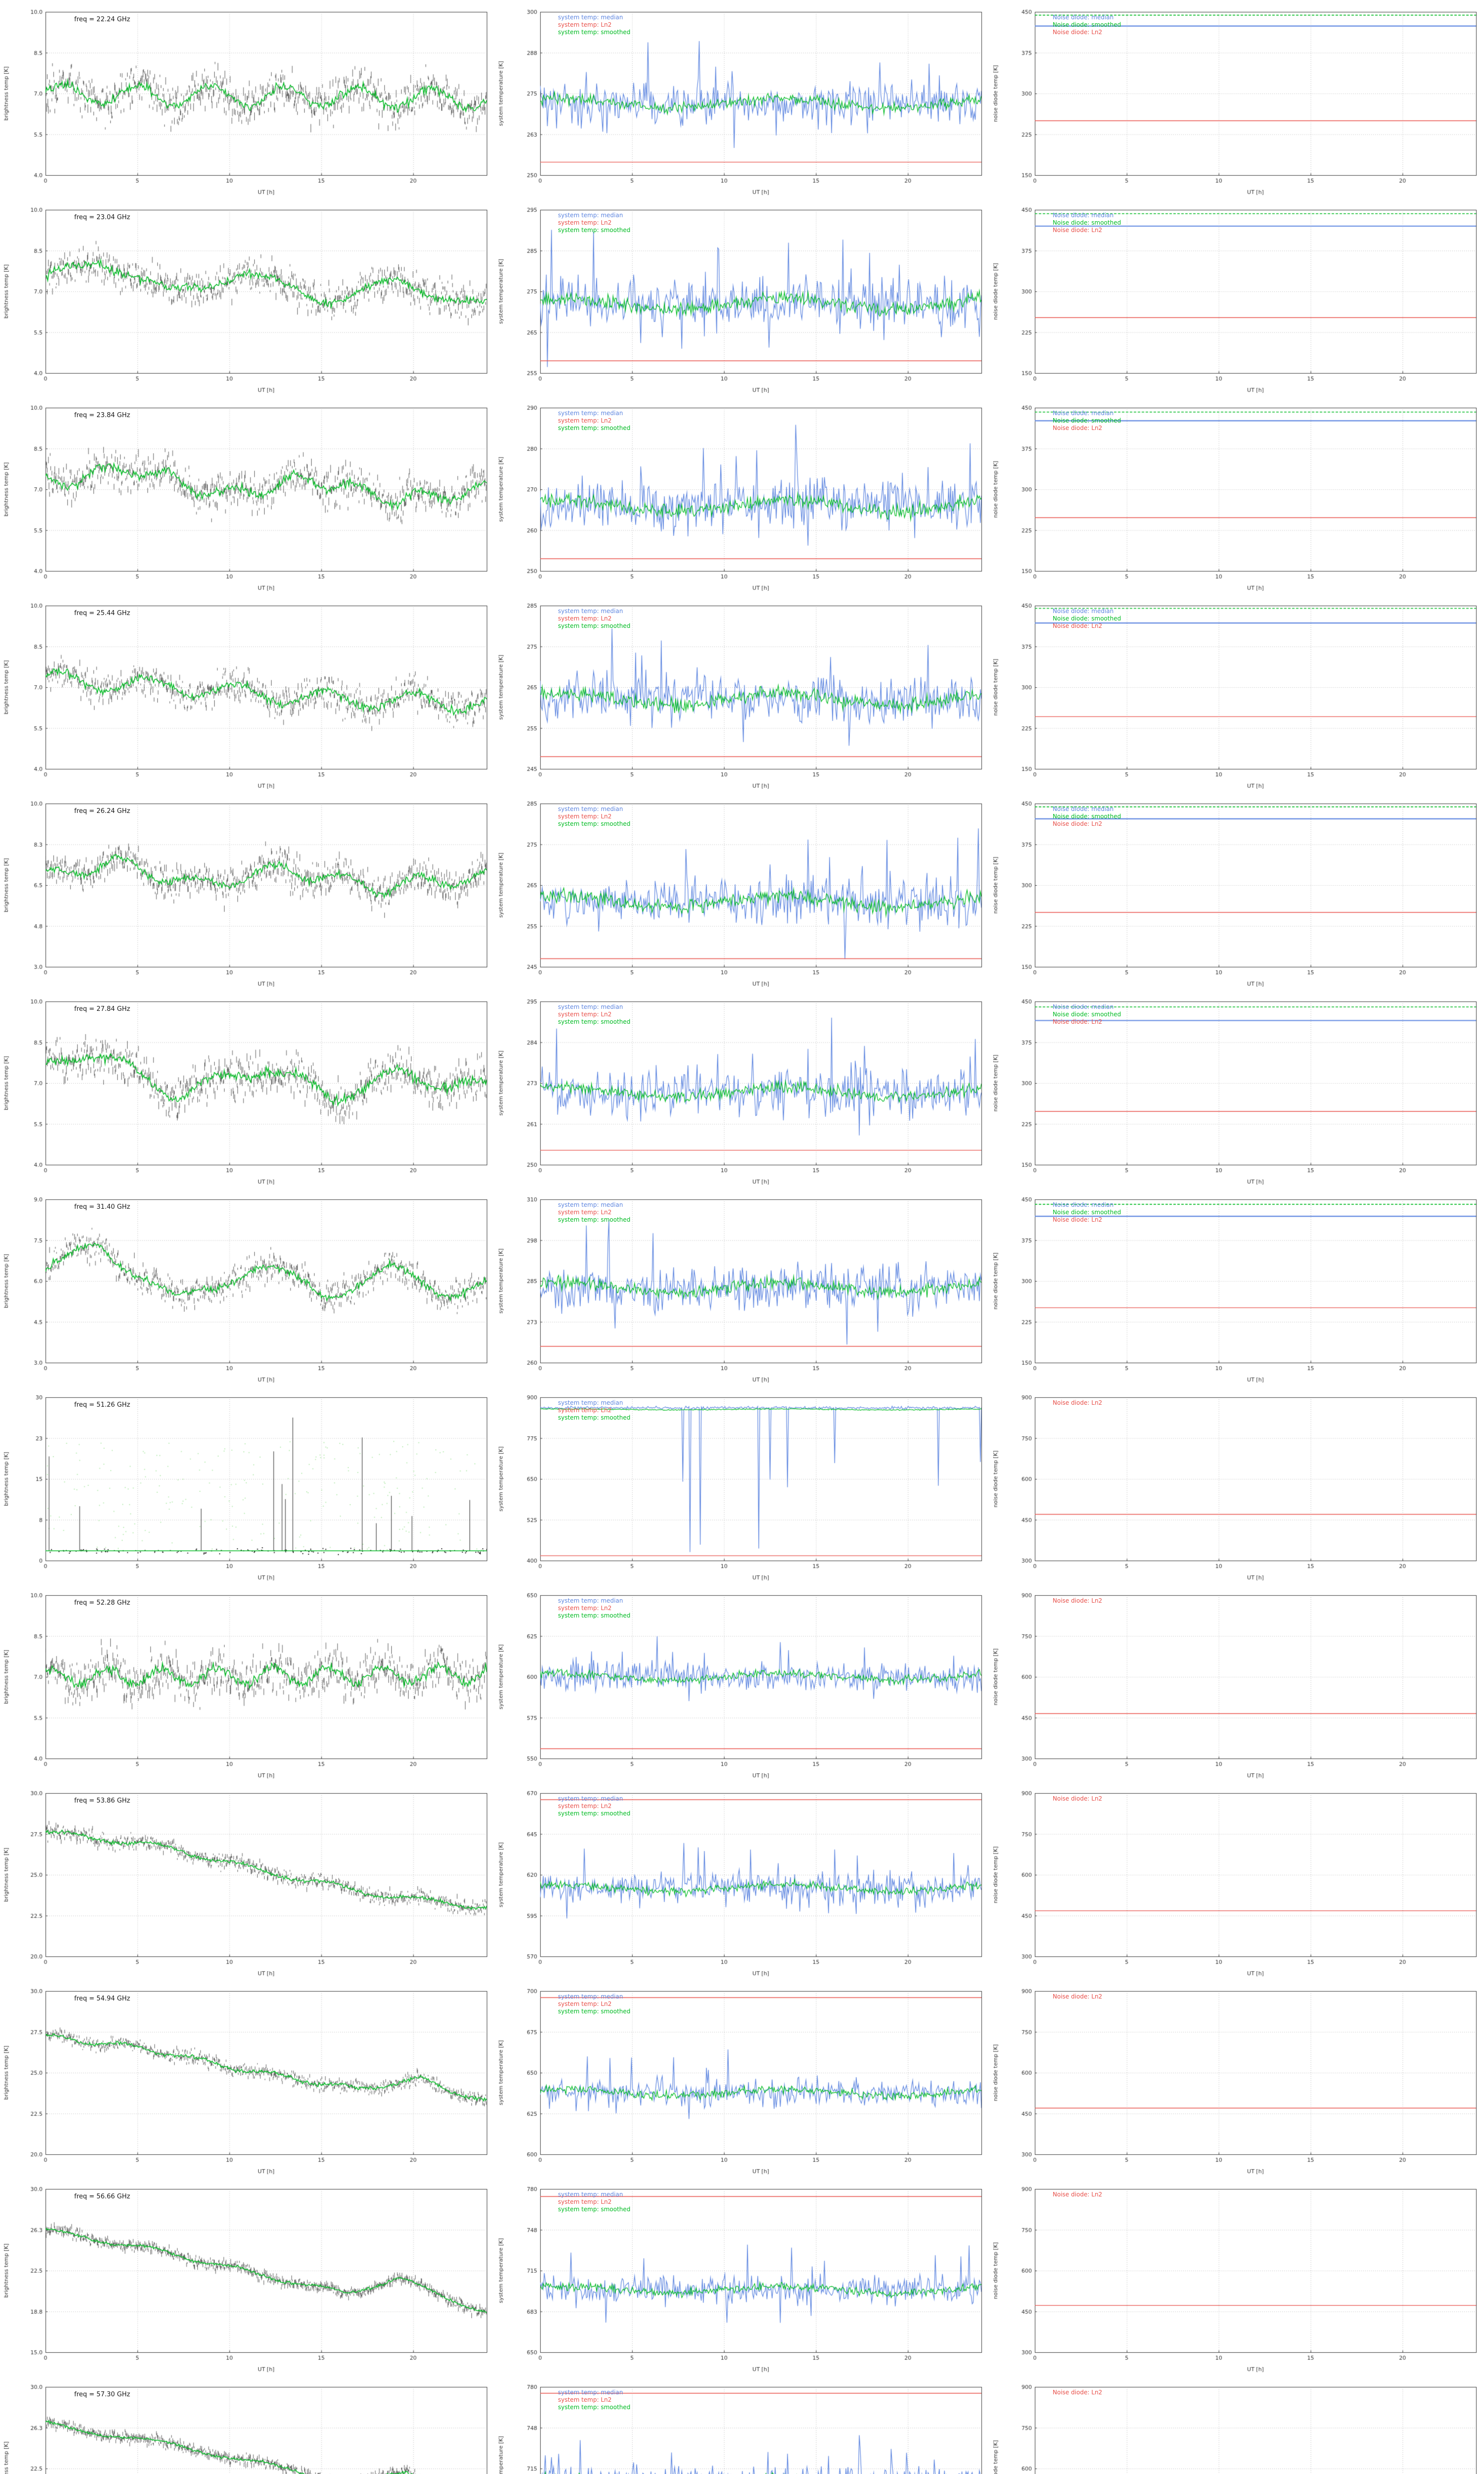  I want to click on panel-brightness: freq = 26.24 GHz, so click(247, 891).